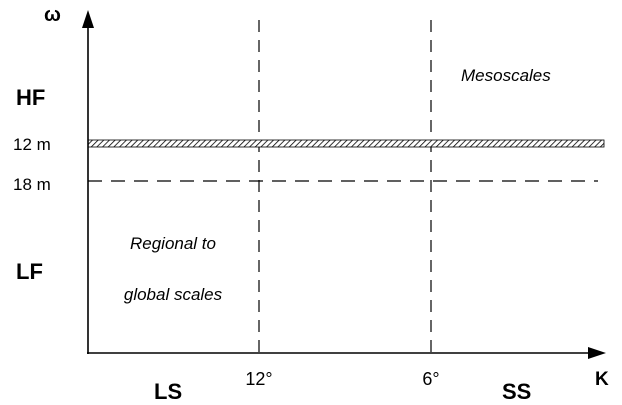 The width and height of the screenshot is (622, 405). What do you see at coordinates (88, 19) in the screenshot?
I see `y-axis-arrowhead` at bounding box center [88, 19].